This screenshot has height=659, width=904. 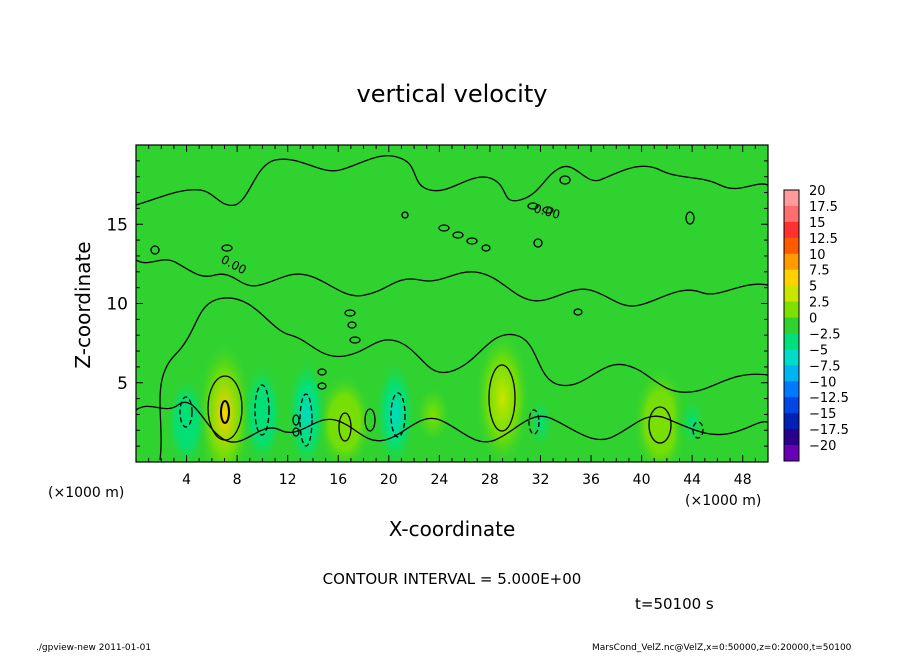 What do you see at coordinates (822, 446) in the screenshot?
I see `colorbar-label: −20` at bounding box center [822, 446].